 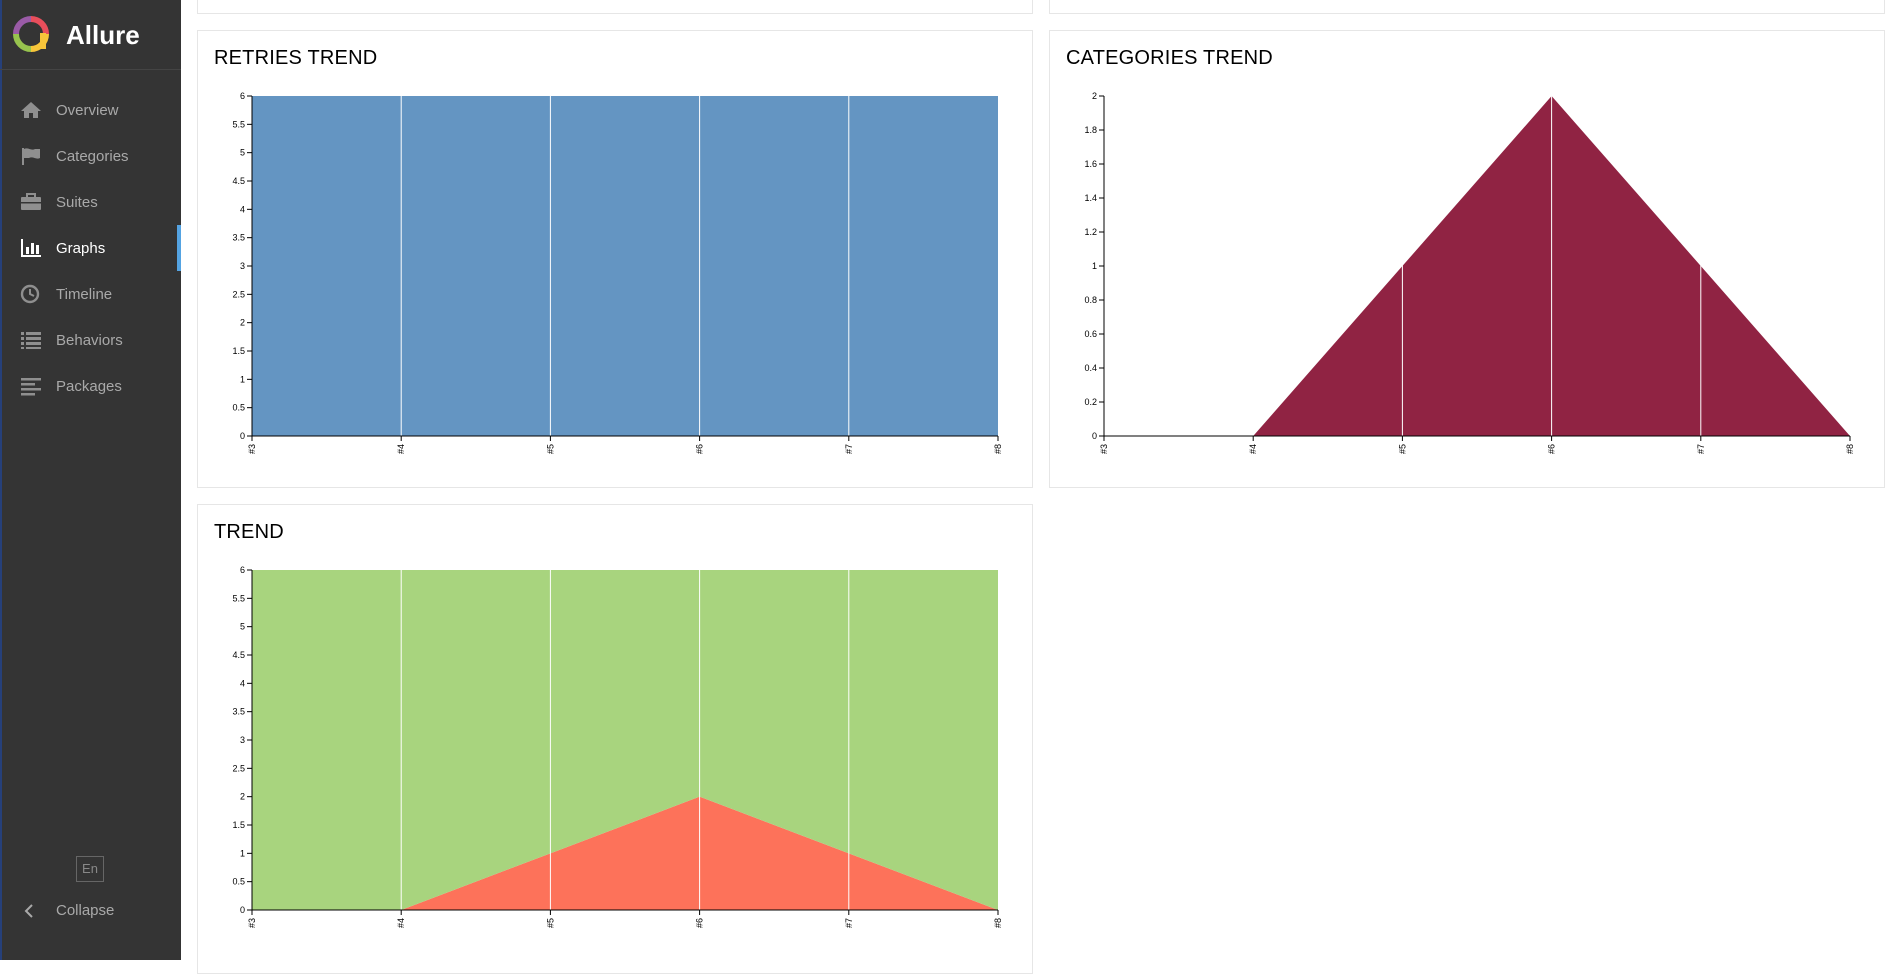 I want to click on sidebar-item-label: Categories, so click(x=92, y=156).